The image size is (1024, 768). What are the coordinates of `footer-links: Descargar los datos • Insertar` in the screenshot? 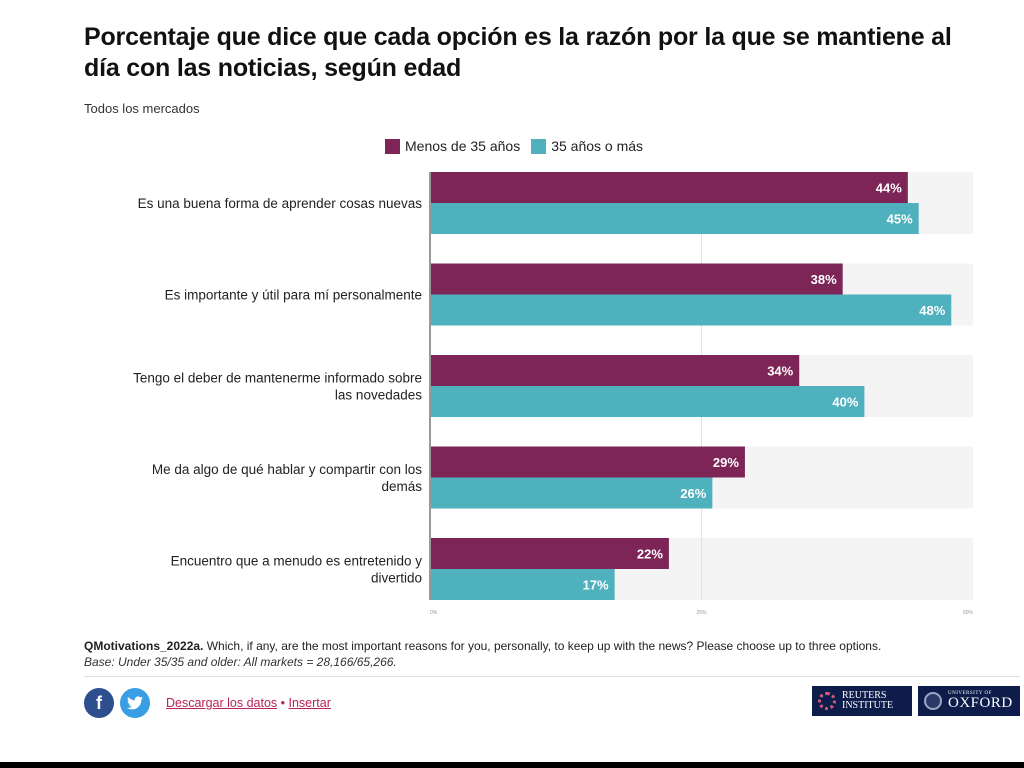 It's located at (248, 703).